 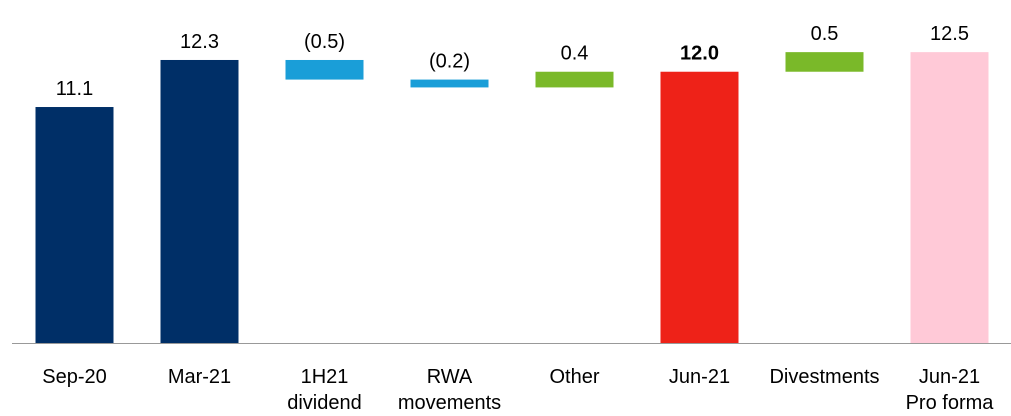 I want to click on x-tick-label: Jun-21, so click(x=699, y=377).